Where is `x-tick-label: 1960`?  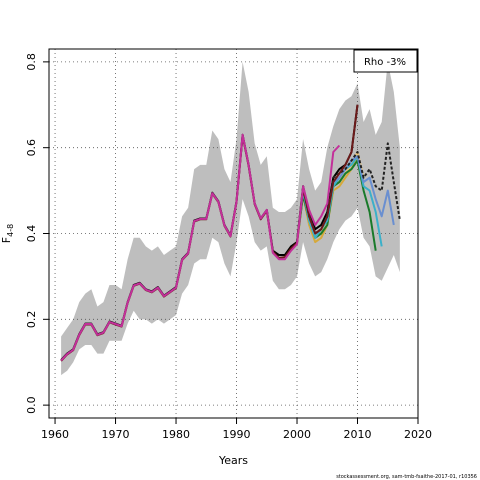 x-tick-label: 1960 is located at coordinates (55, 434).